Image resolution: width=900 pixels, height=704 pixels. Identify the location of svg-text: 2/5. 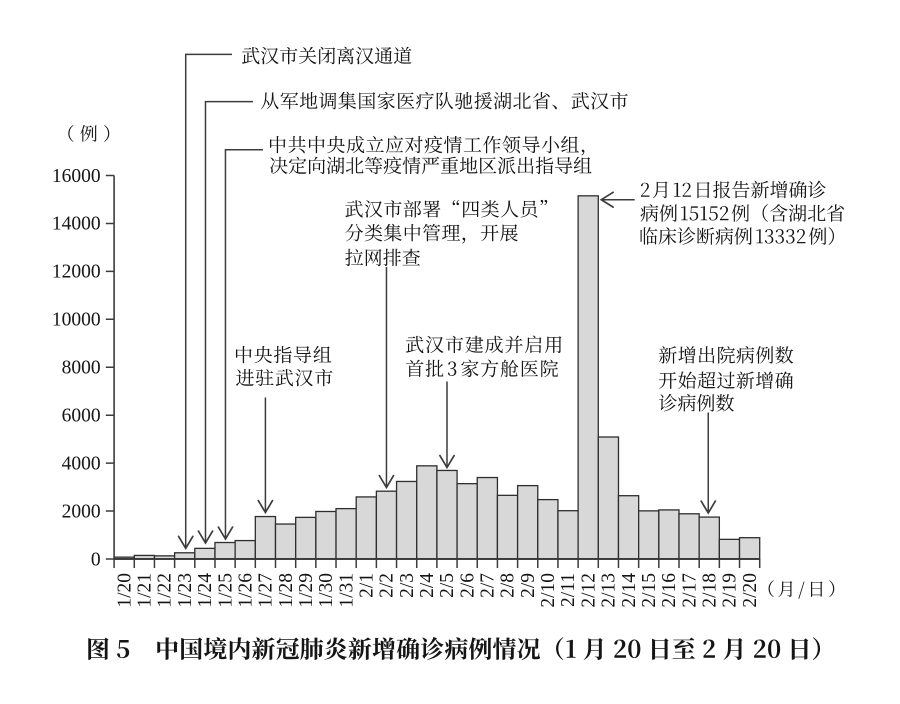
(447, 585).